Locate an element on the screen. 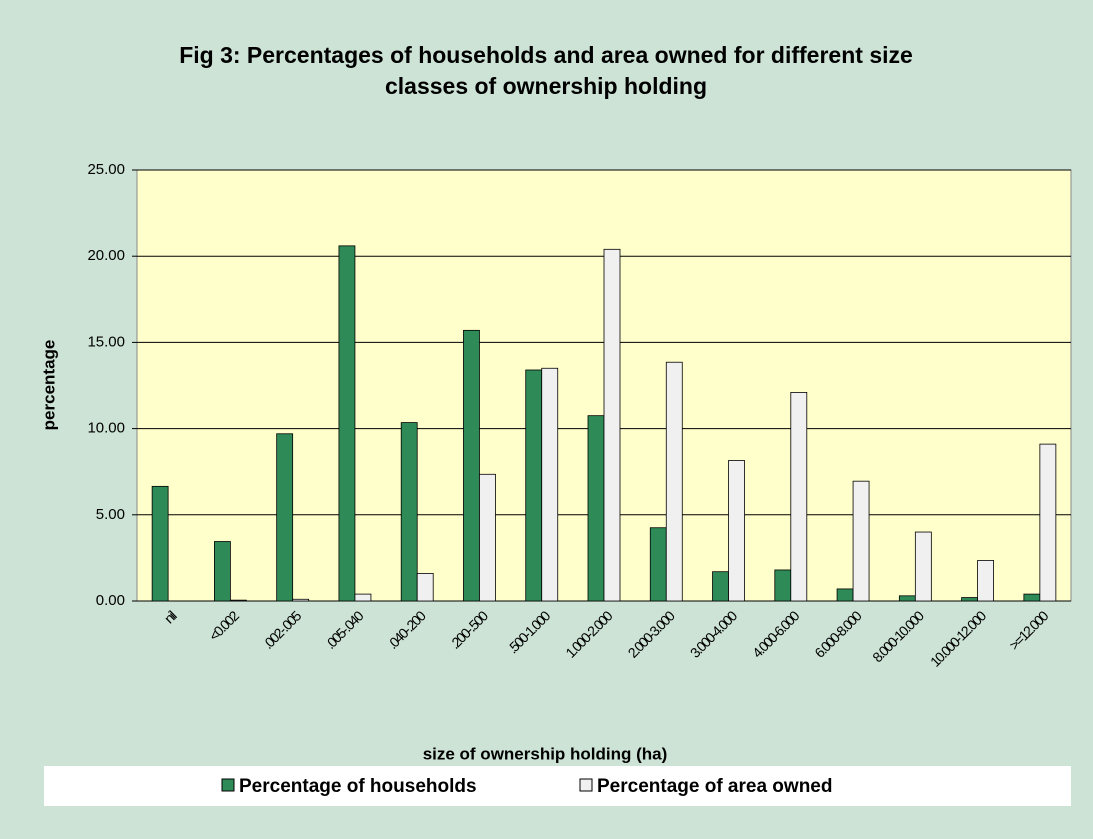 The image size is (1093, 839). y-tick-label: 25.00 is located at coordinates (106, 169).